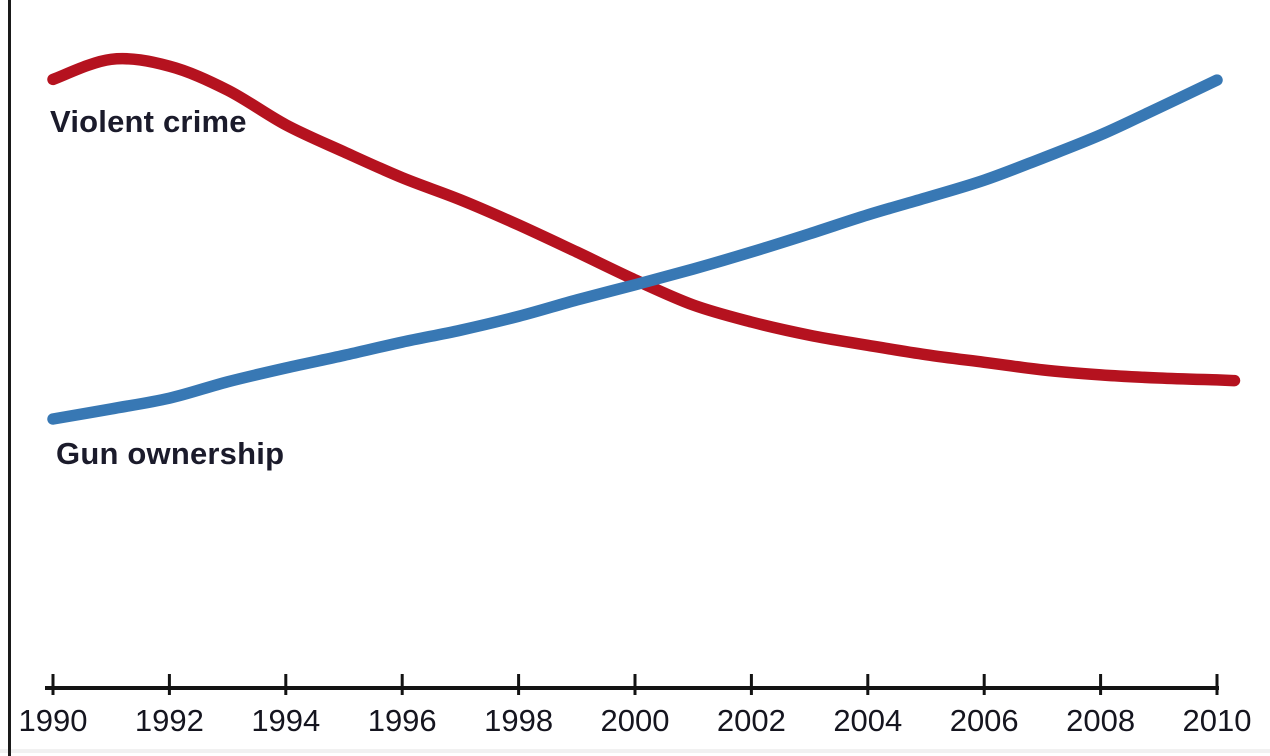  Describe the element at coordinates (751, 720) in the screenshot. I see `x-tick-label: 2002` at that location.